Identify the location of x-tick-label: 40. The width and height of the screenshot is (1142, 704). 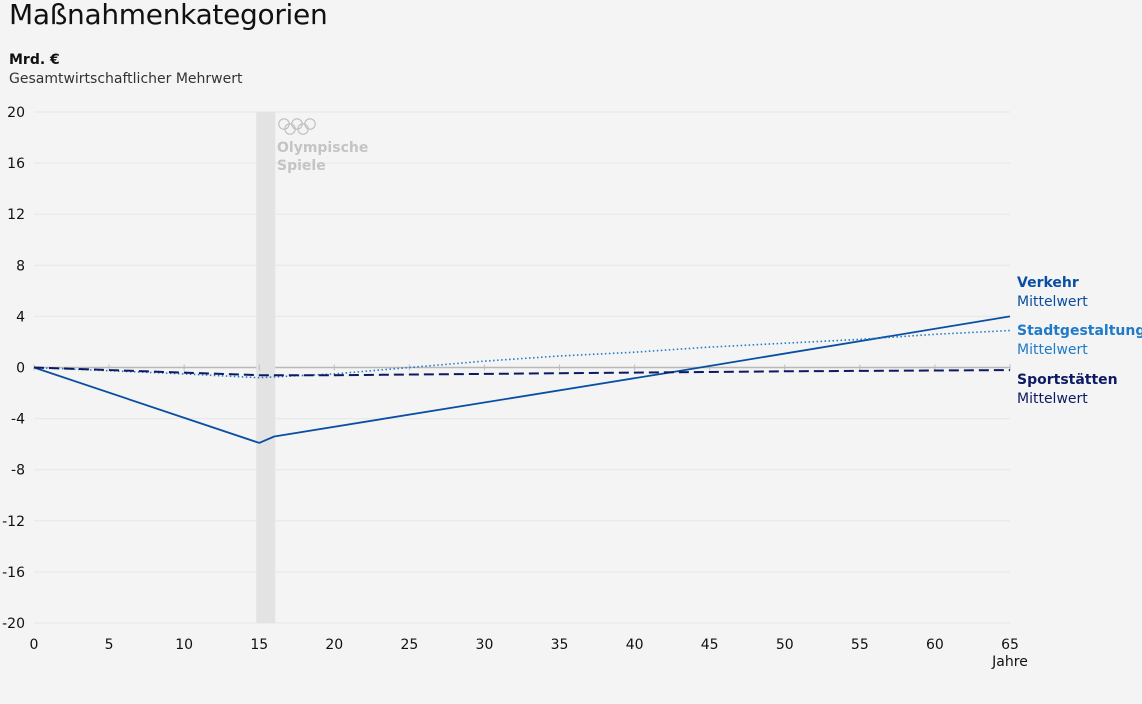
(635, 645).